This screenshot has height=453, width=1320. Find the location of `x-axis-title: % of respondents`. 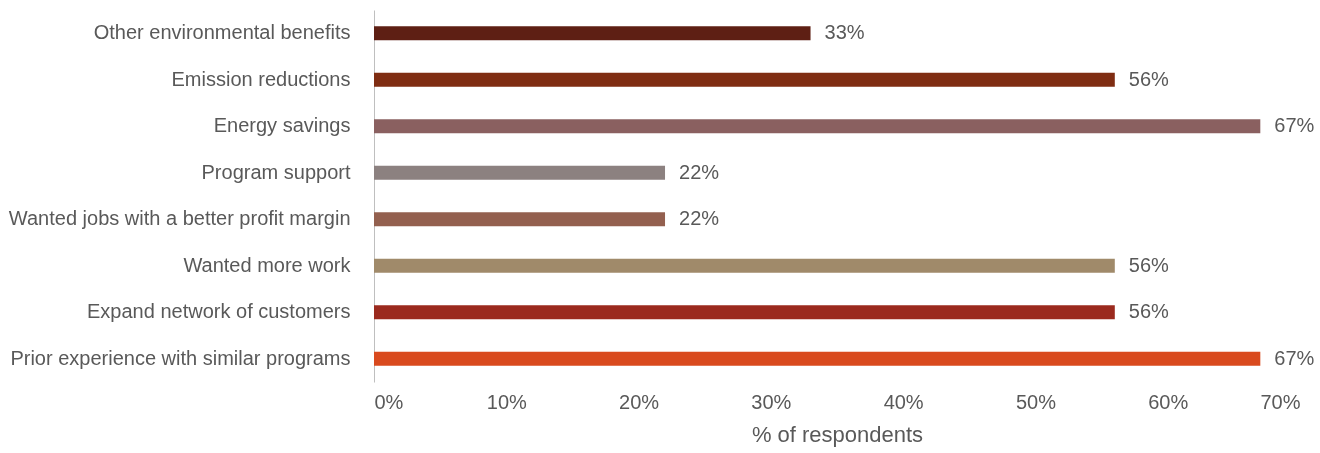

x-axis-title: % of respondents is located at coordinates (837, 434).